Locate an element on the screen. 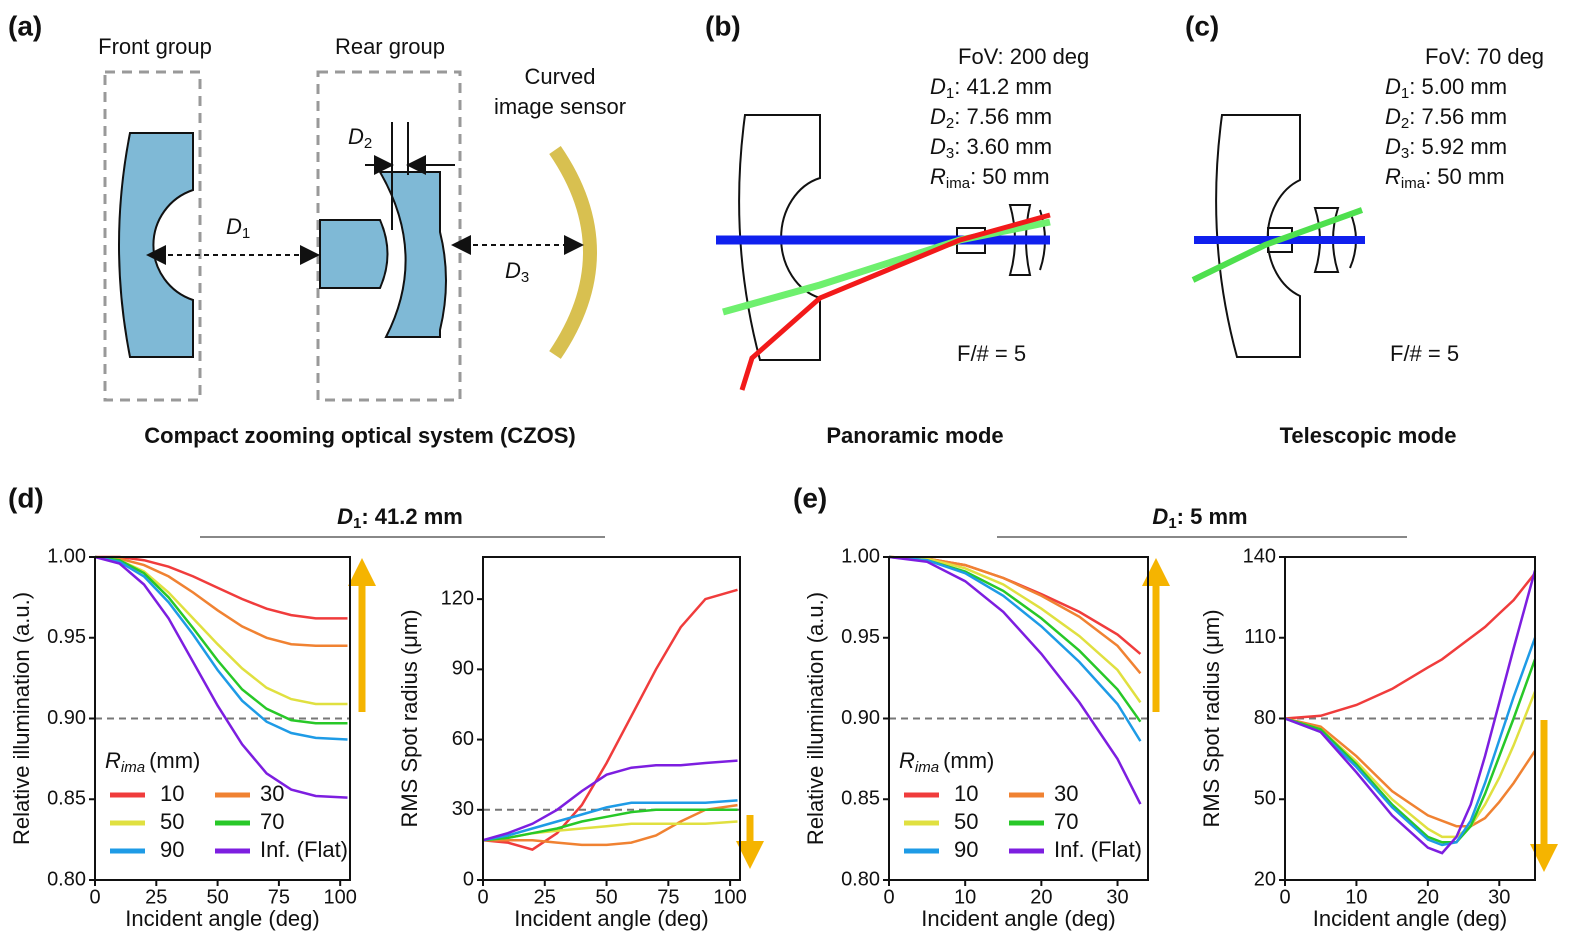  spec-symbol: R is located at coordinates (938, 176).